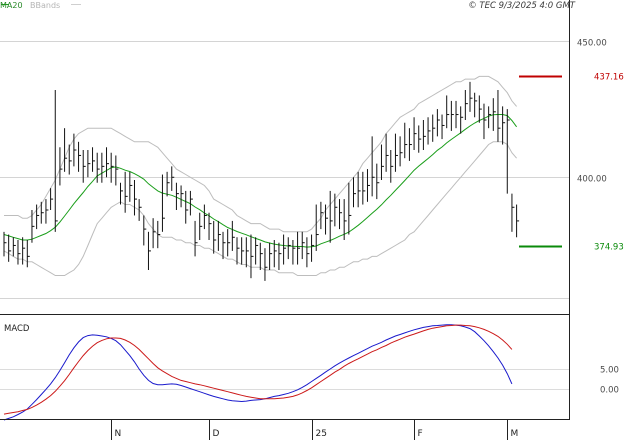 Image resolution: width=627 pixels, height=440 pixels. Describe the element at coordinates (118, 434) in the screenshot. I see `x-tick-label: N` at that location.